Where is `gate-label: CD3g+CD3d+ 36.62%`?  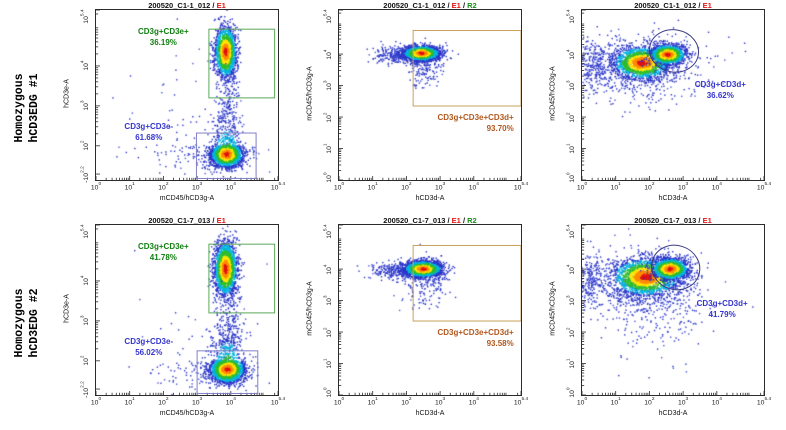 gate-label: CD3g+CD3d+ 36.62% is located at coordinates (720, 90).